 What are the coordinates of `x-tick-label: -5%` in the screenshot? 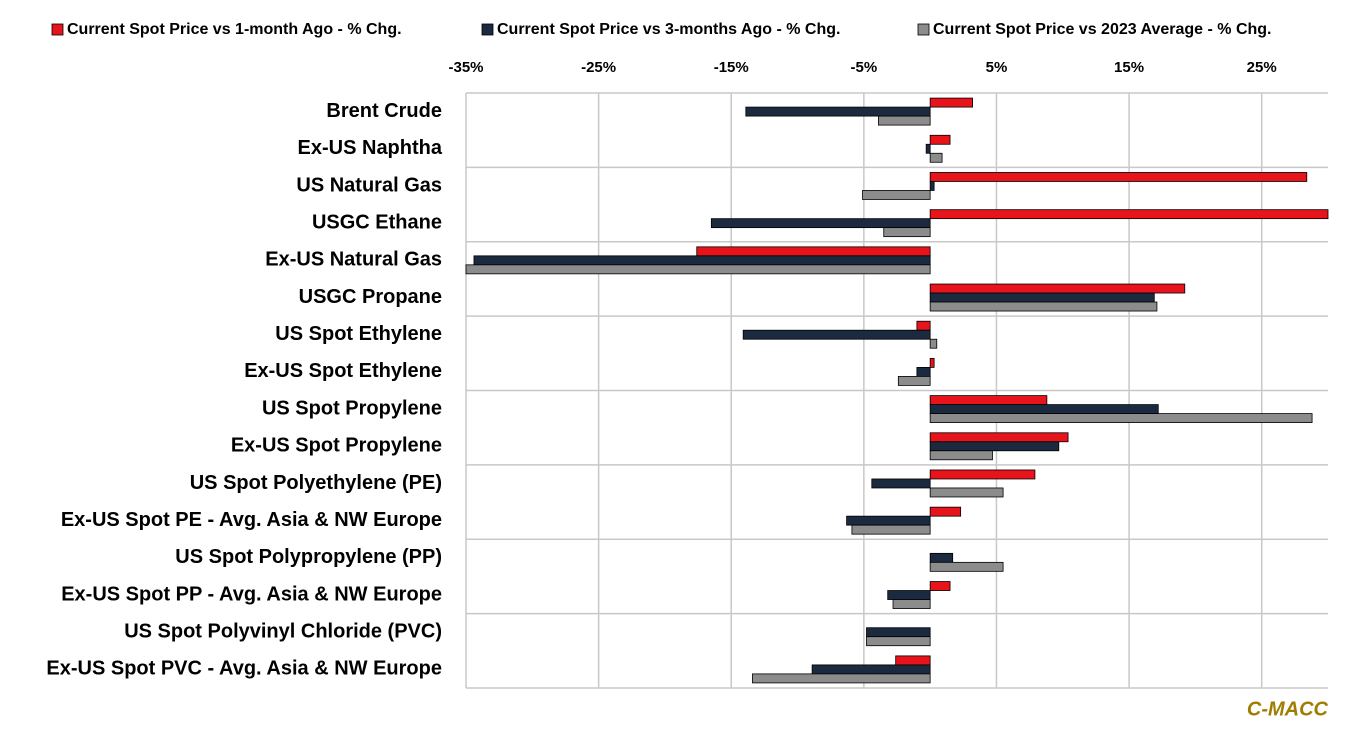 It's located at (864, 67).